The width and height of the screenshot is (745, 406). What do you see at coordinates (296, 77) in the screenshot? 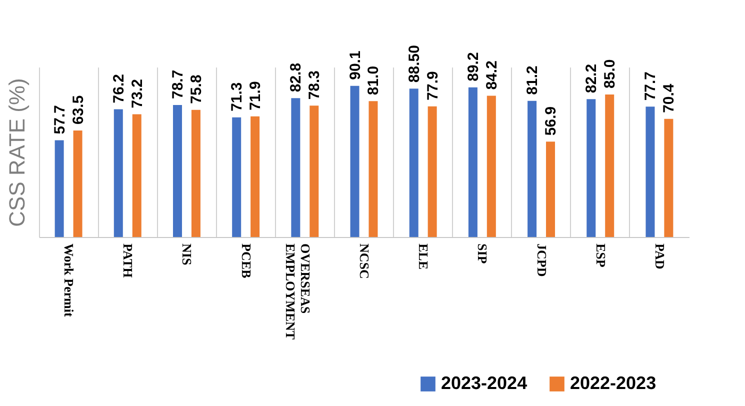
I see `data-label: 82.8` at bounding box center [296, 77].